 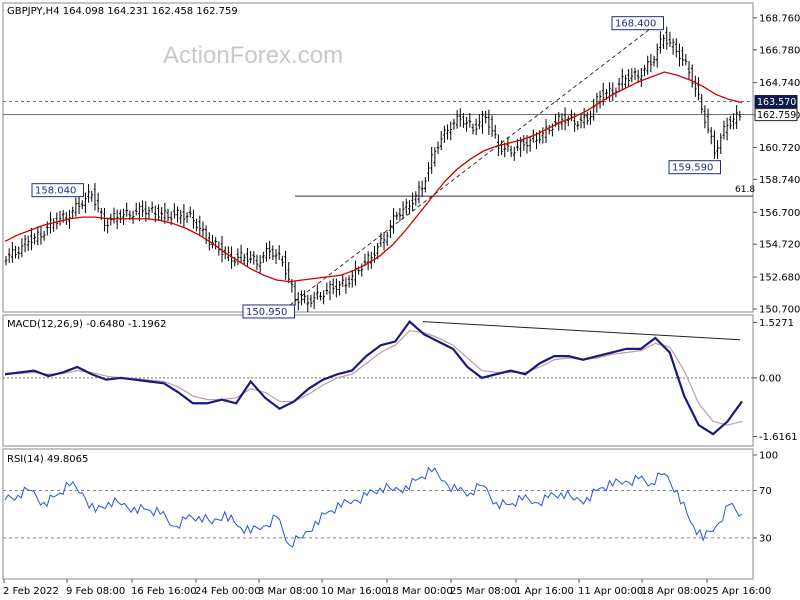 What do you see at coordinates (253, 55) in the screenshot?
I see `watermark: ActionForex.com` at bounding box center [253, 55].